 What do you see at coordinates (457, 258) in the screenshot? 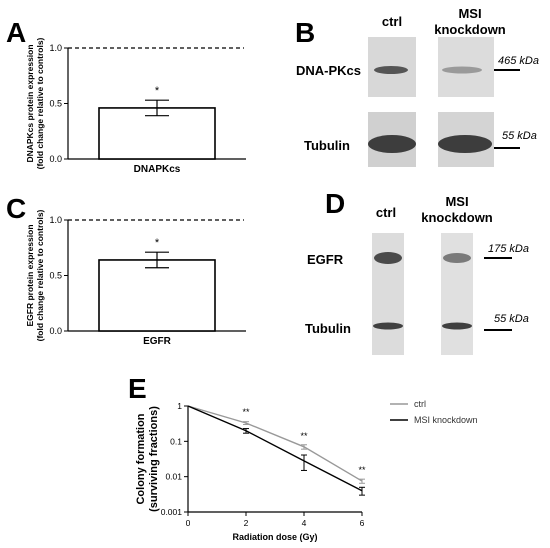
I see `band-egfr-msi` at bounding box center [457, 258].